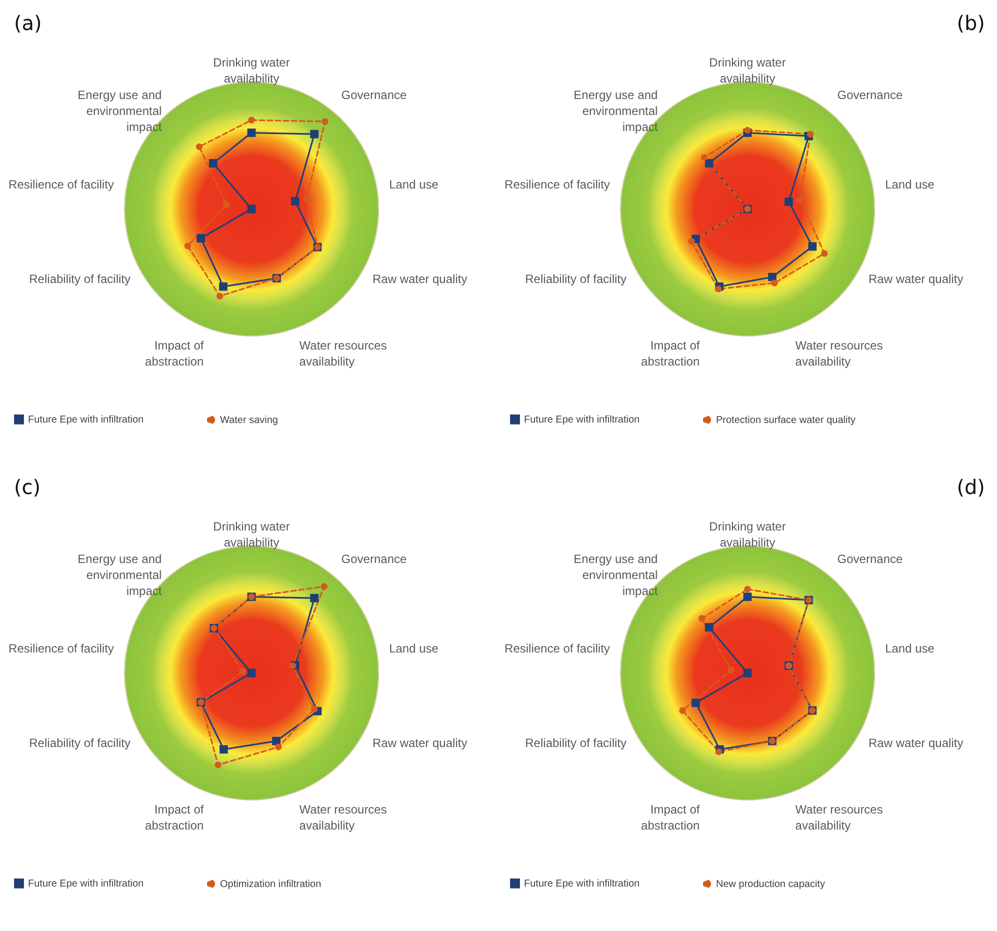 Image resolution: width=997 pixels, height=931 pixels. I want to click on chart-title: (d), so click(970, 487).